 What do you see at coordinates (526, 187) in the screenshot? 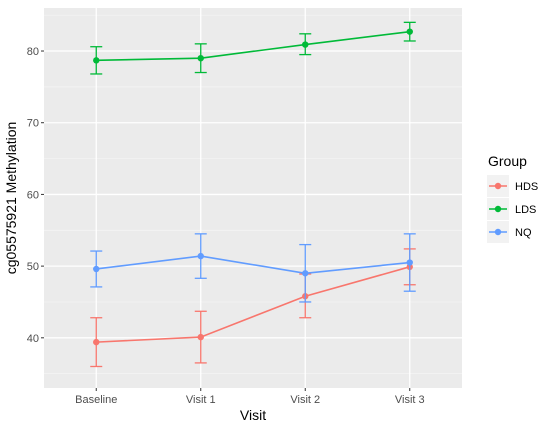
I see `legend-label: HDS` at bounding box center [526, 187].